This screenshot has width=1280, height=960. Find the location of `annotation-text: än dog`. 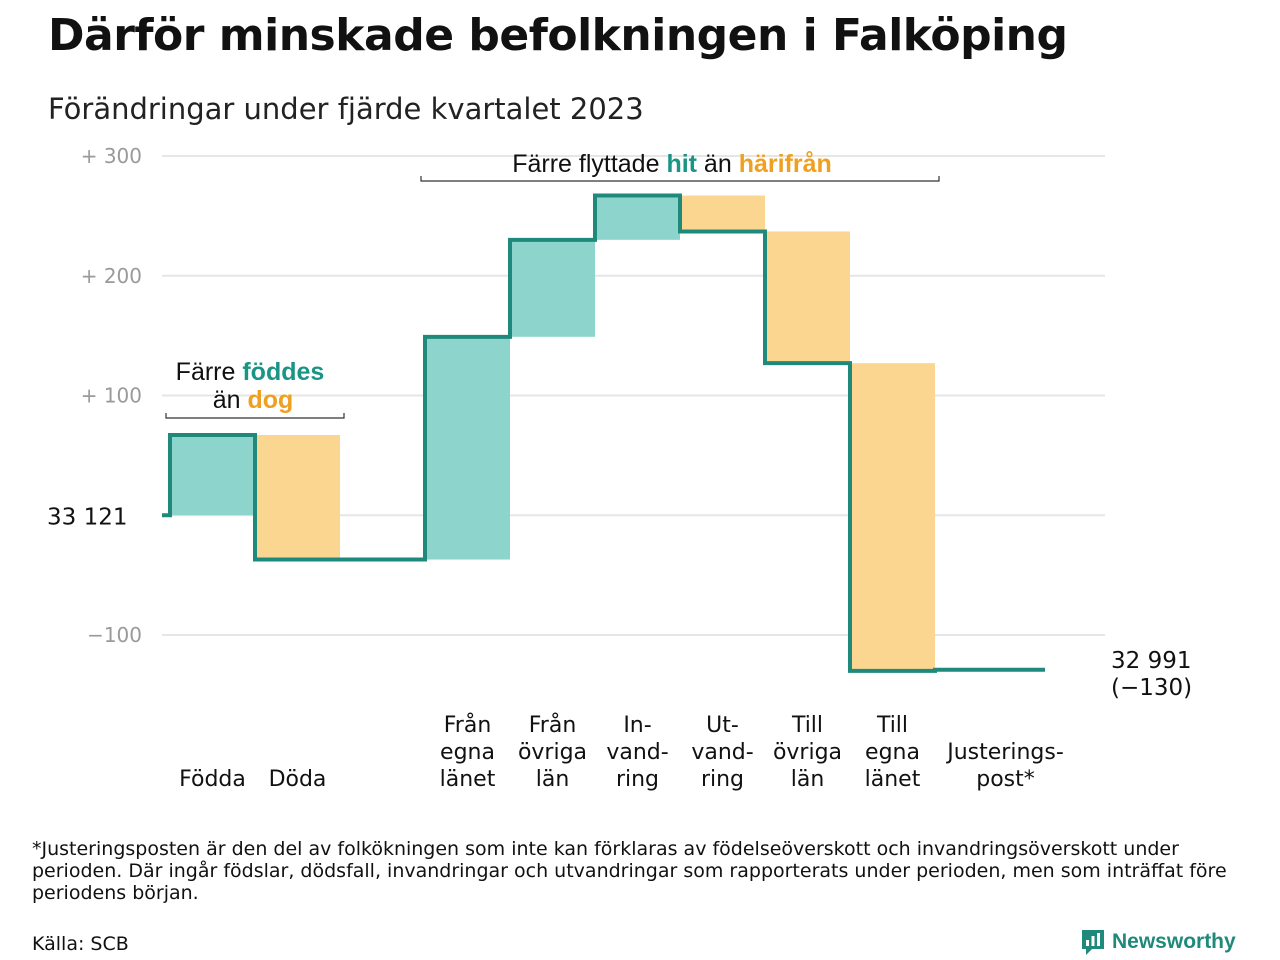

annotation-text: än dog is located at coordinates (253, 400).